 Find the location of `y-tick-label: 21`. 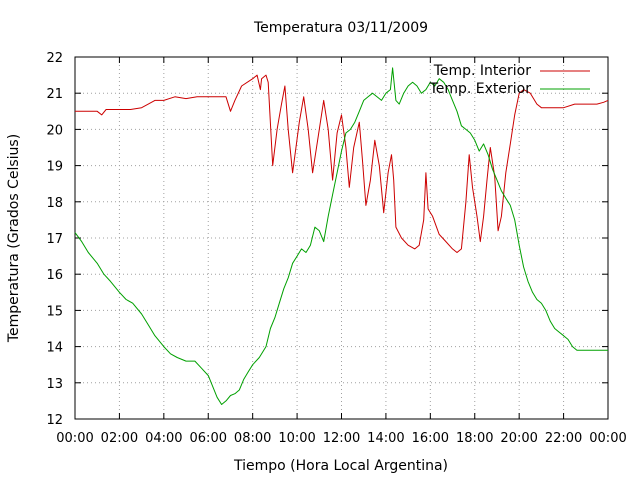

y-tick-label: 21 is located at coordinates (54, 94).